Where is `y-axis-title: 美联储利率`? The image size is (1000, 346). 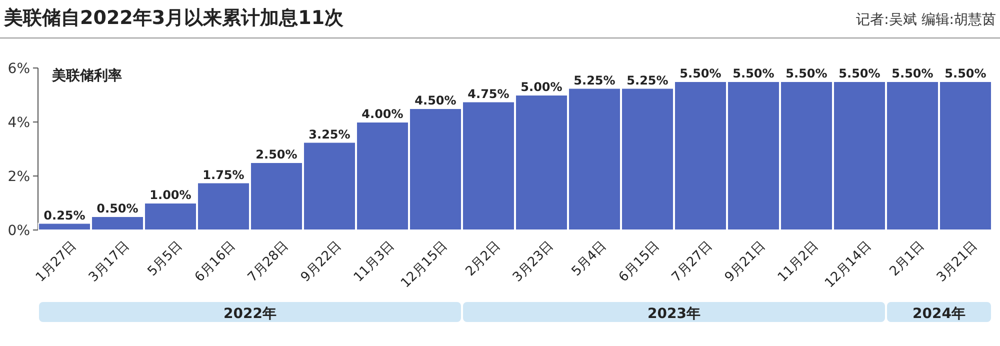
y-axis-title: 美联储利率 is located at coordinates (86, 75).